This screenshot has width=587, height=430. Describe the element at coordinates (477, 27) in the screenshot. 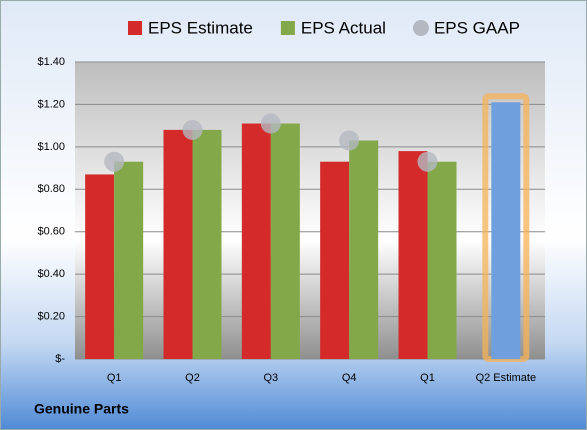

I see `legend-label: EPS GAAP` at that location.